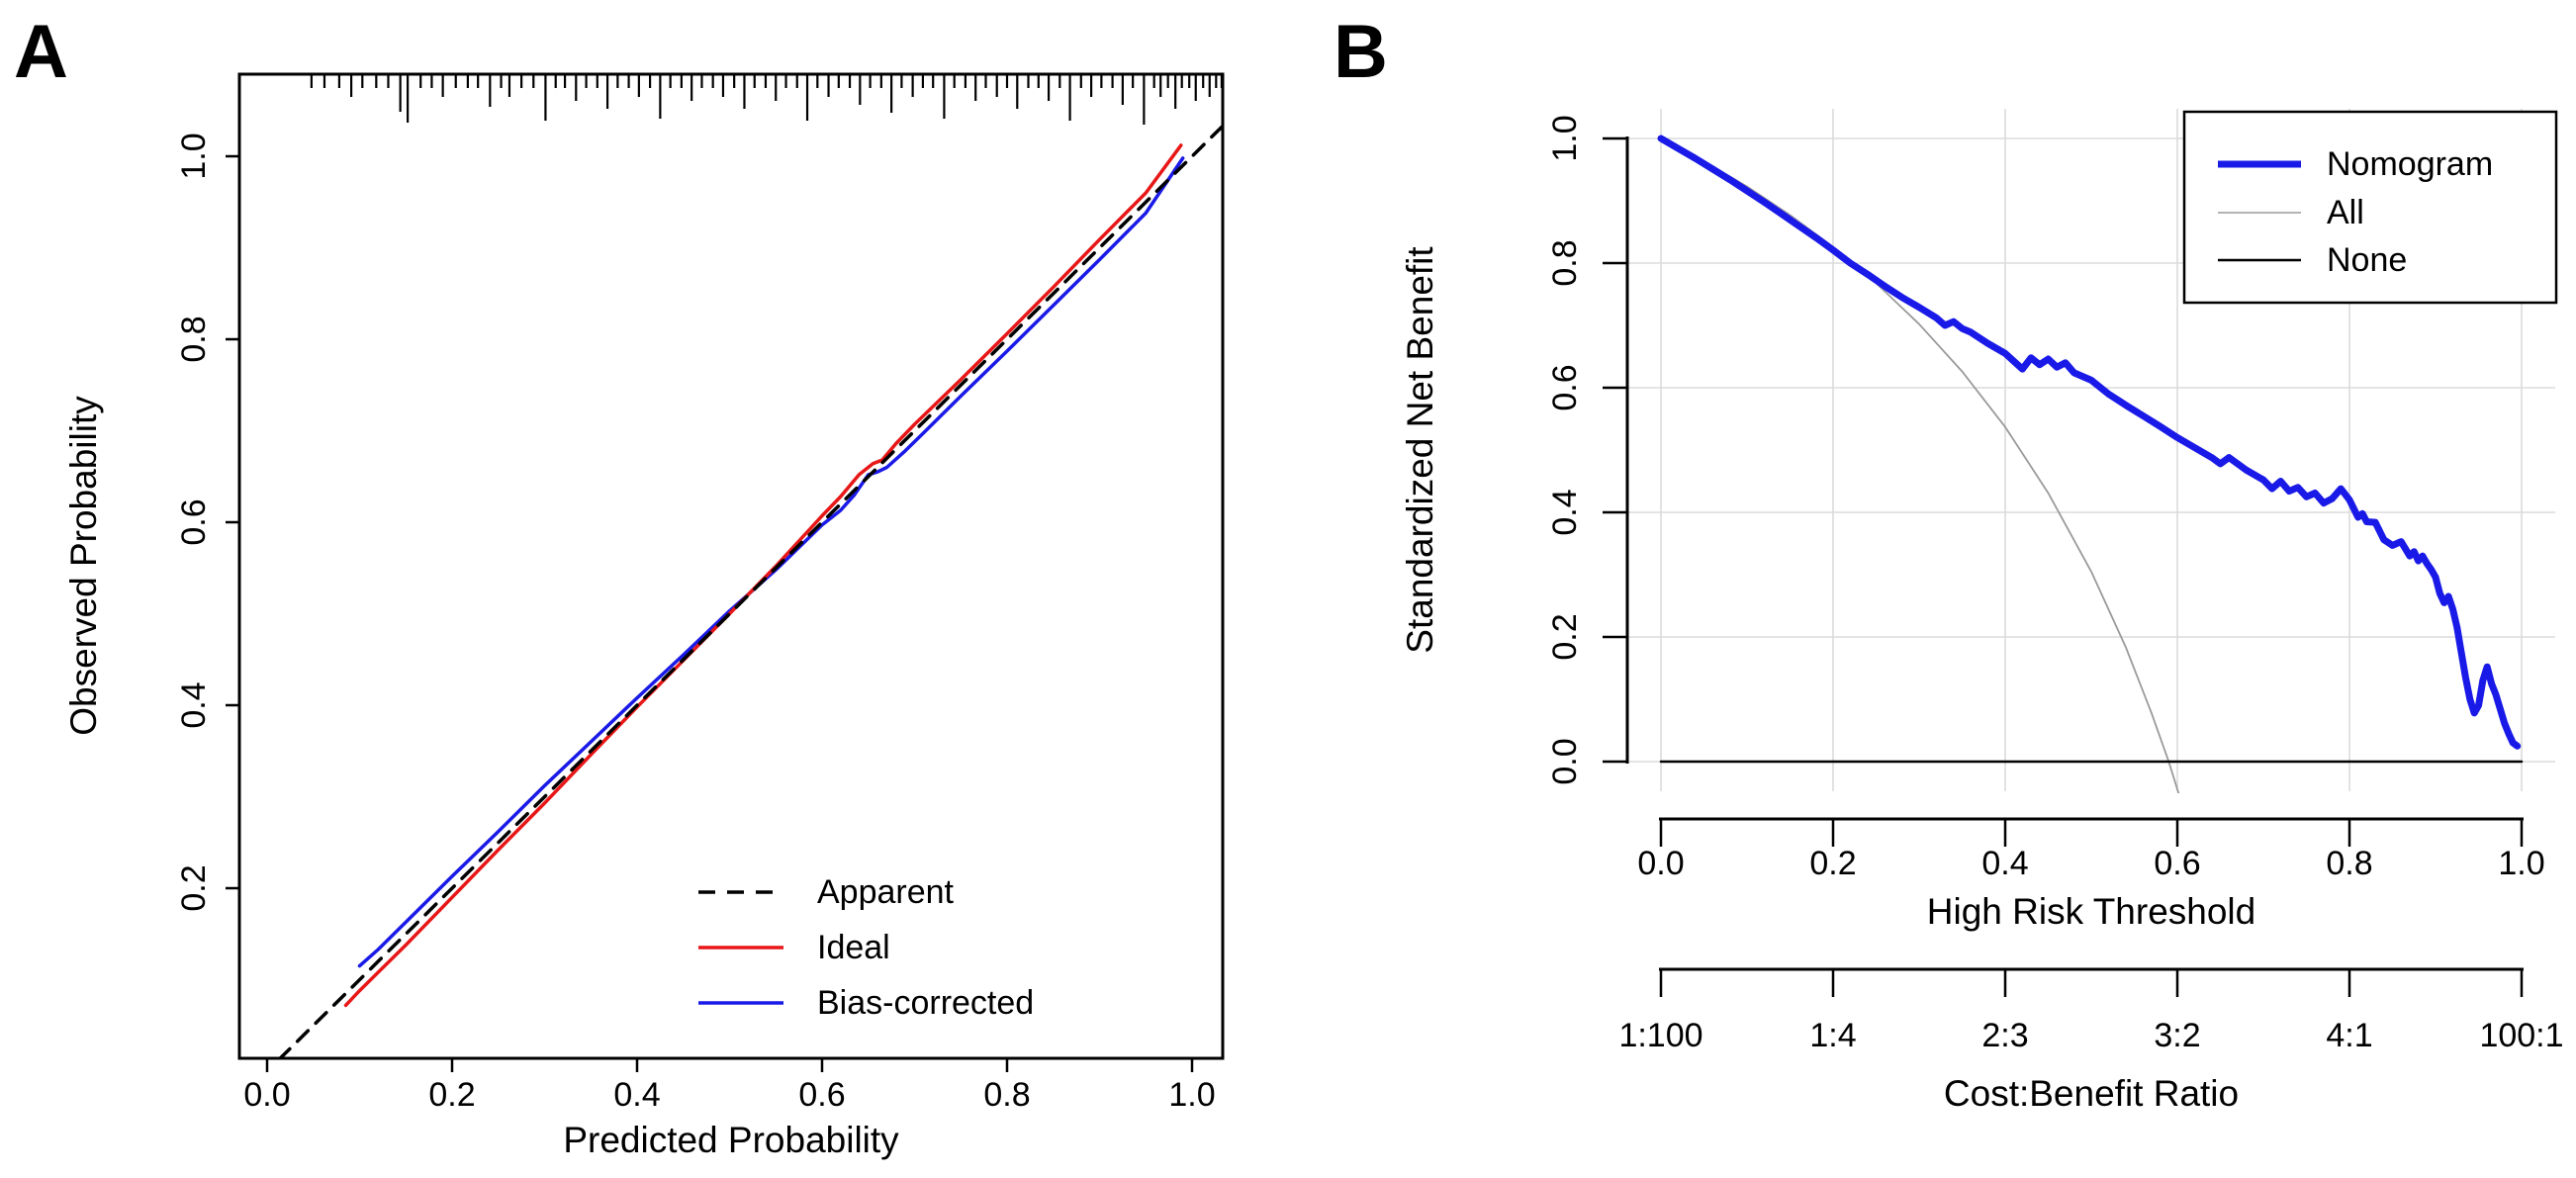  Describe the element at coordinates (1833, 1035) in the screenshot. I see `b-cb-tick-label: 1:4` at that location.